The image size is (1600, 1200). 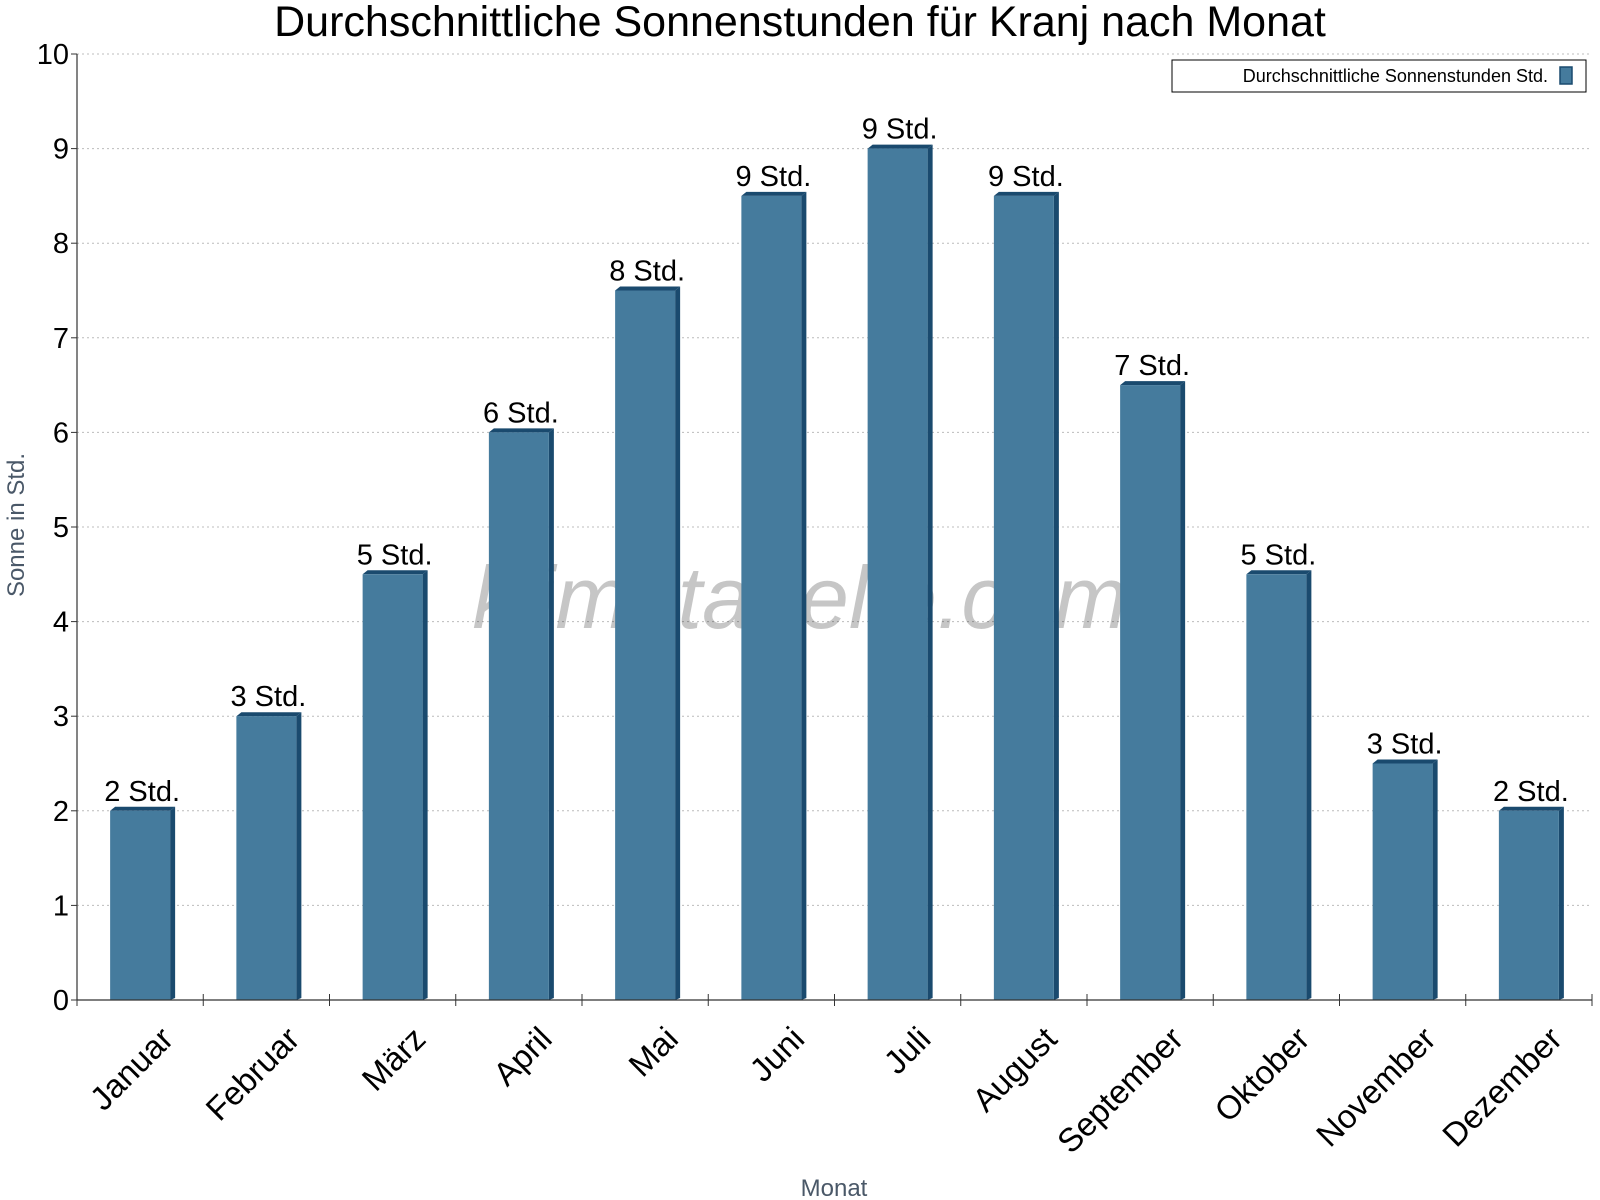 I want to click on x-tick-label: Mai, so click(x=653, y=1052).